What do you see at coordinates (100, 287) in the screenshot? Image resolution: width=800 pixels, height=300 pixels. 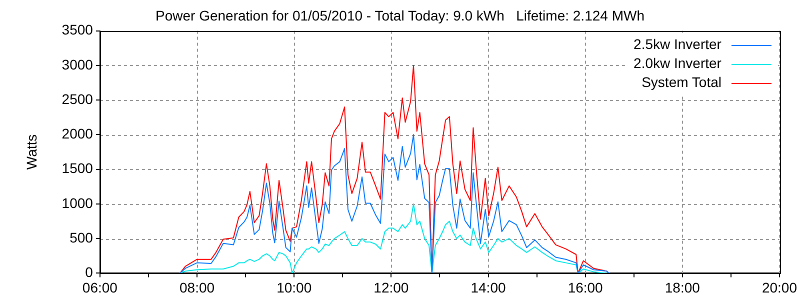 I see `x-tick-label: 06:00` at bounding box center [100, 287].